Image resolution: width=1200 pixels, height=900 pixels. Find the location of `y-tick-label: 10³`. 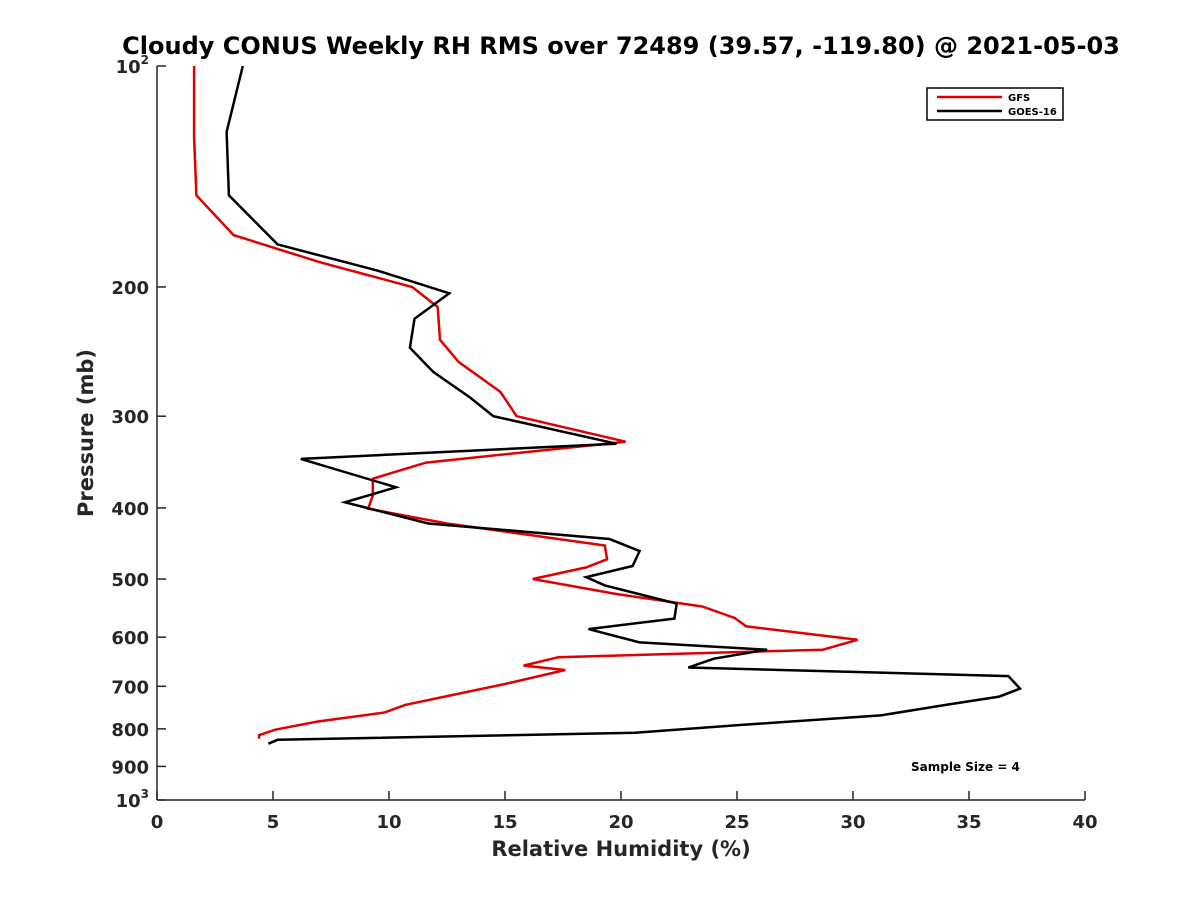

y-tick-label: 10³ is located at coordinates (132, 799).